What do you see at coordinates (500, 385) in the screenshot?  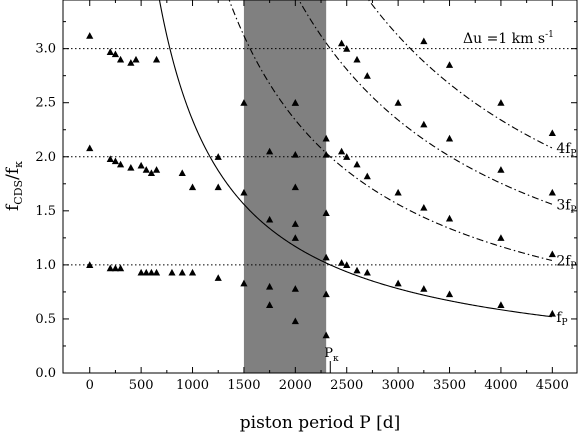 I see `x-tick-label: 4000` at bounding box center [500, 385].